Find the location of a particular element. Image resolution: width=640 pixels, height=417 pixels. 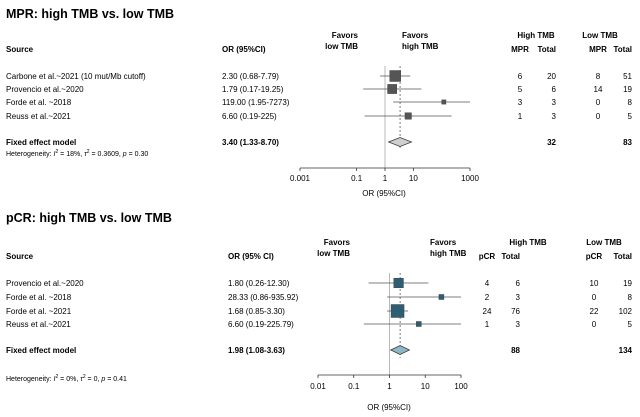

high-event-header: MPR is located at coordinates (520, 49).